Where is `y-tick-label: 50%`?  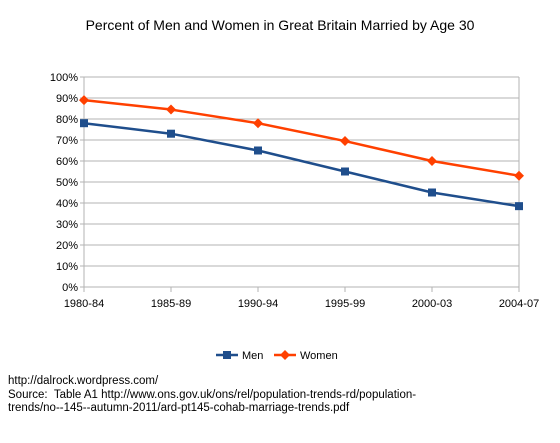
y-tick-label: 50% is located at coordinates (67, 183).